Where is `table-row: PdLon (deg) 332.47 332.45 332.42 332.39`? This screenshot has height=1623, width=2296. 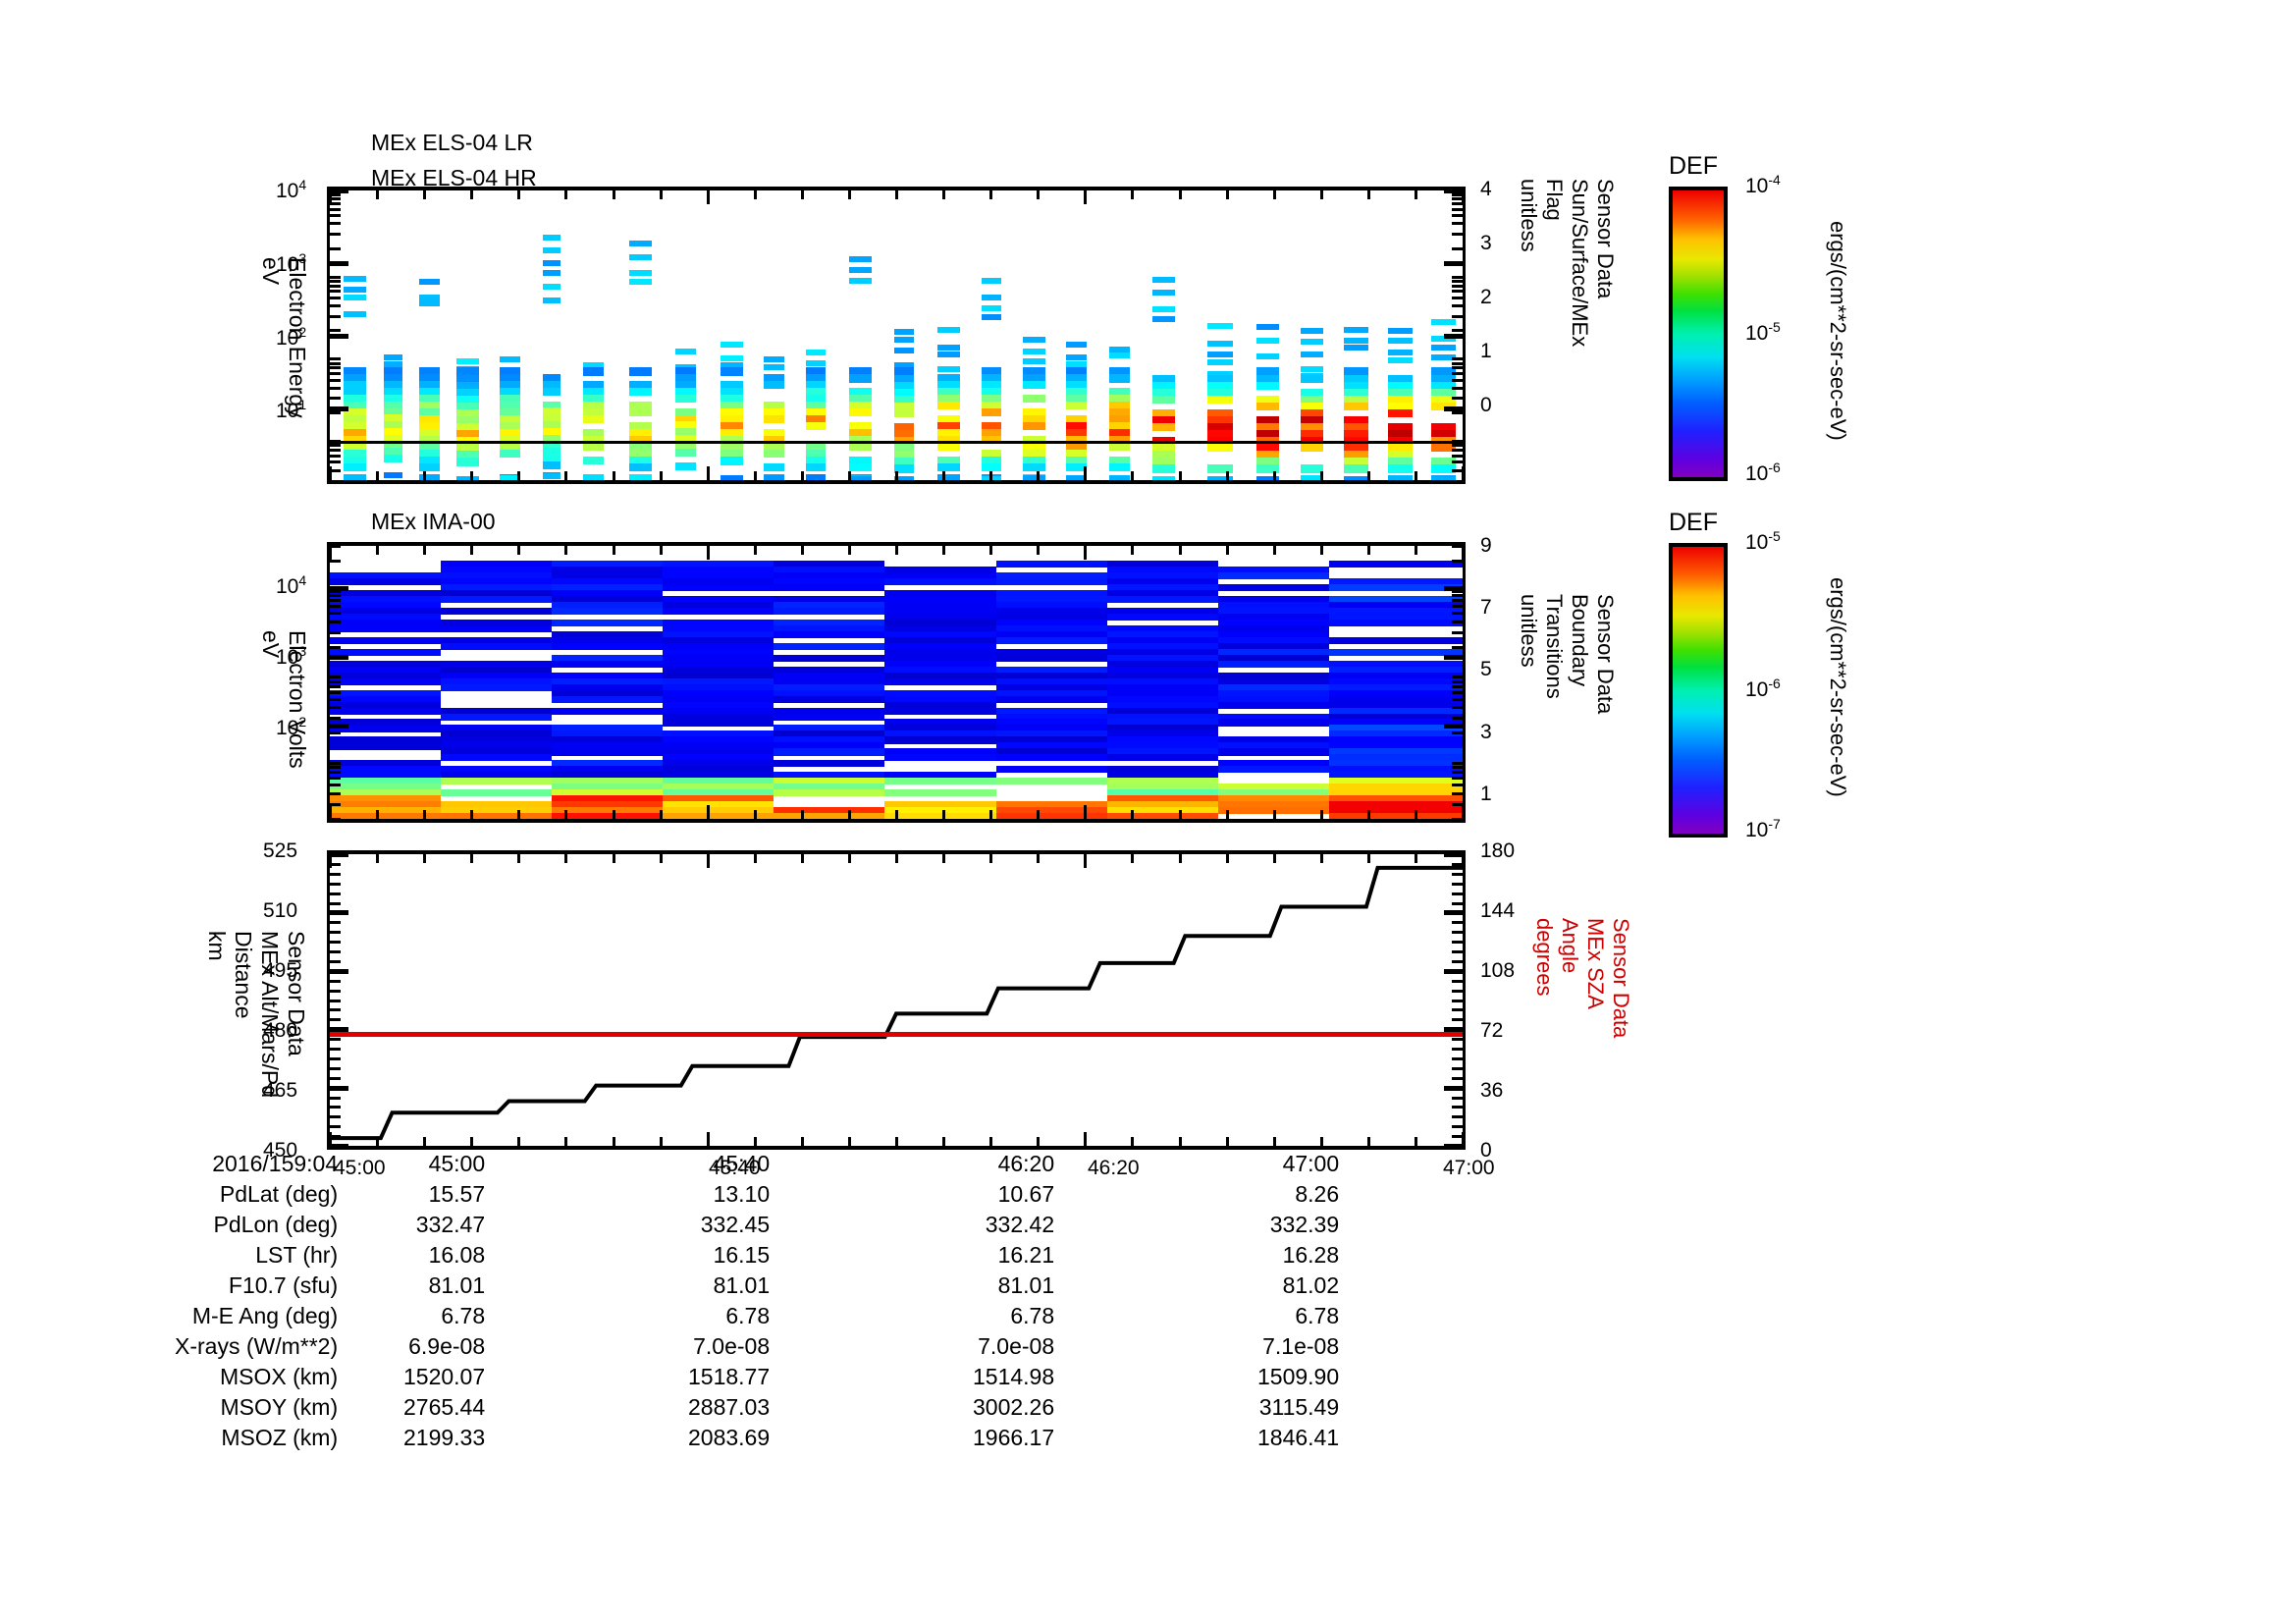
table-row: PdLon (deg) 332.47 332.45 332.42 332.39 is located at coordinates (757, 1227).